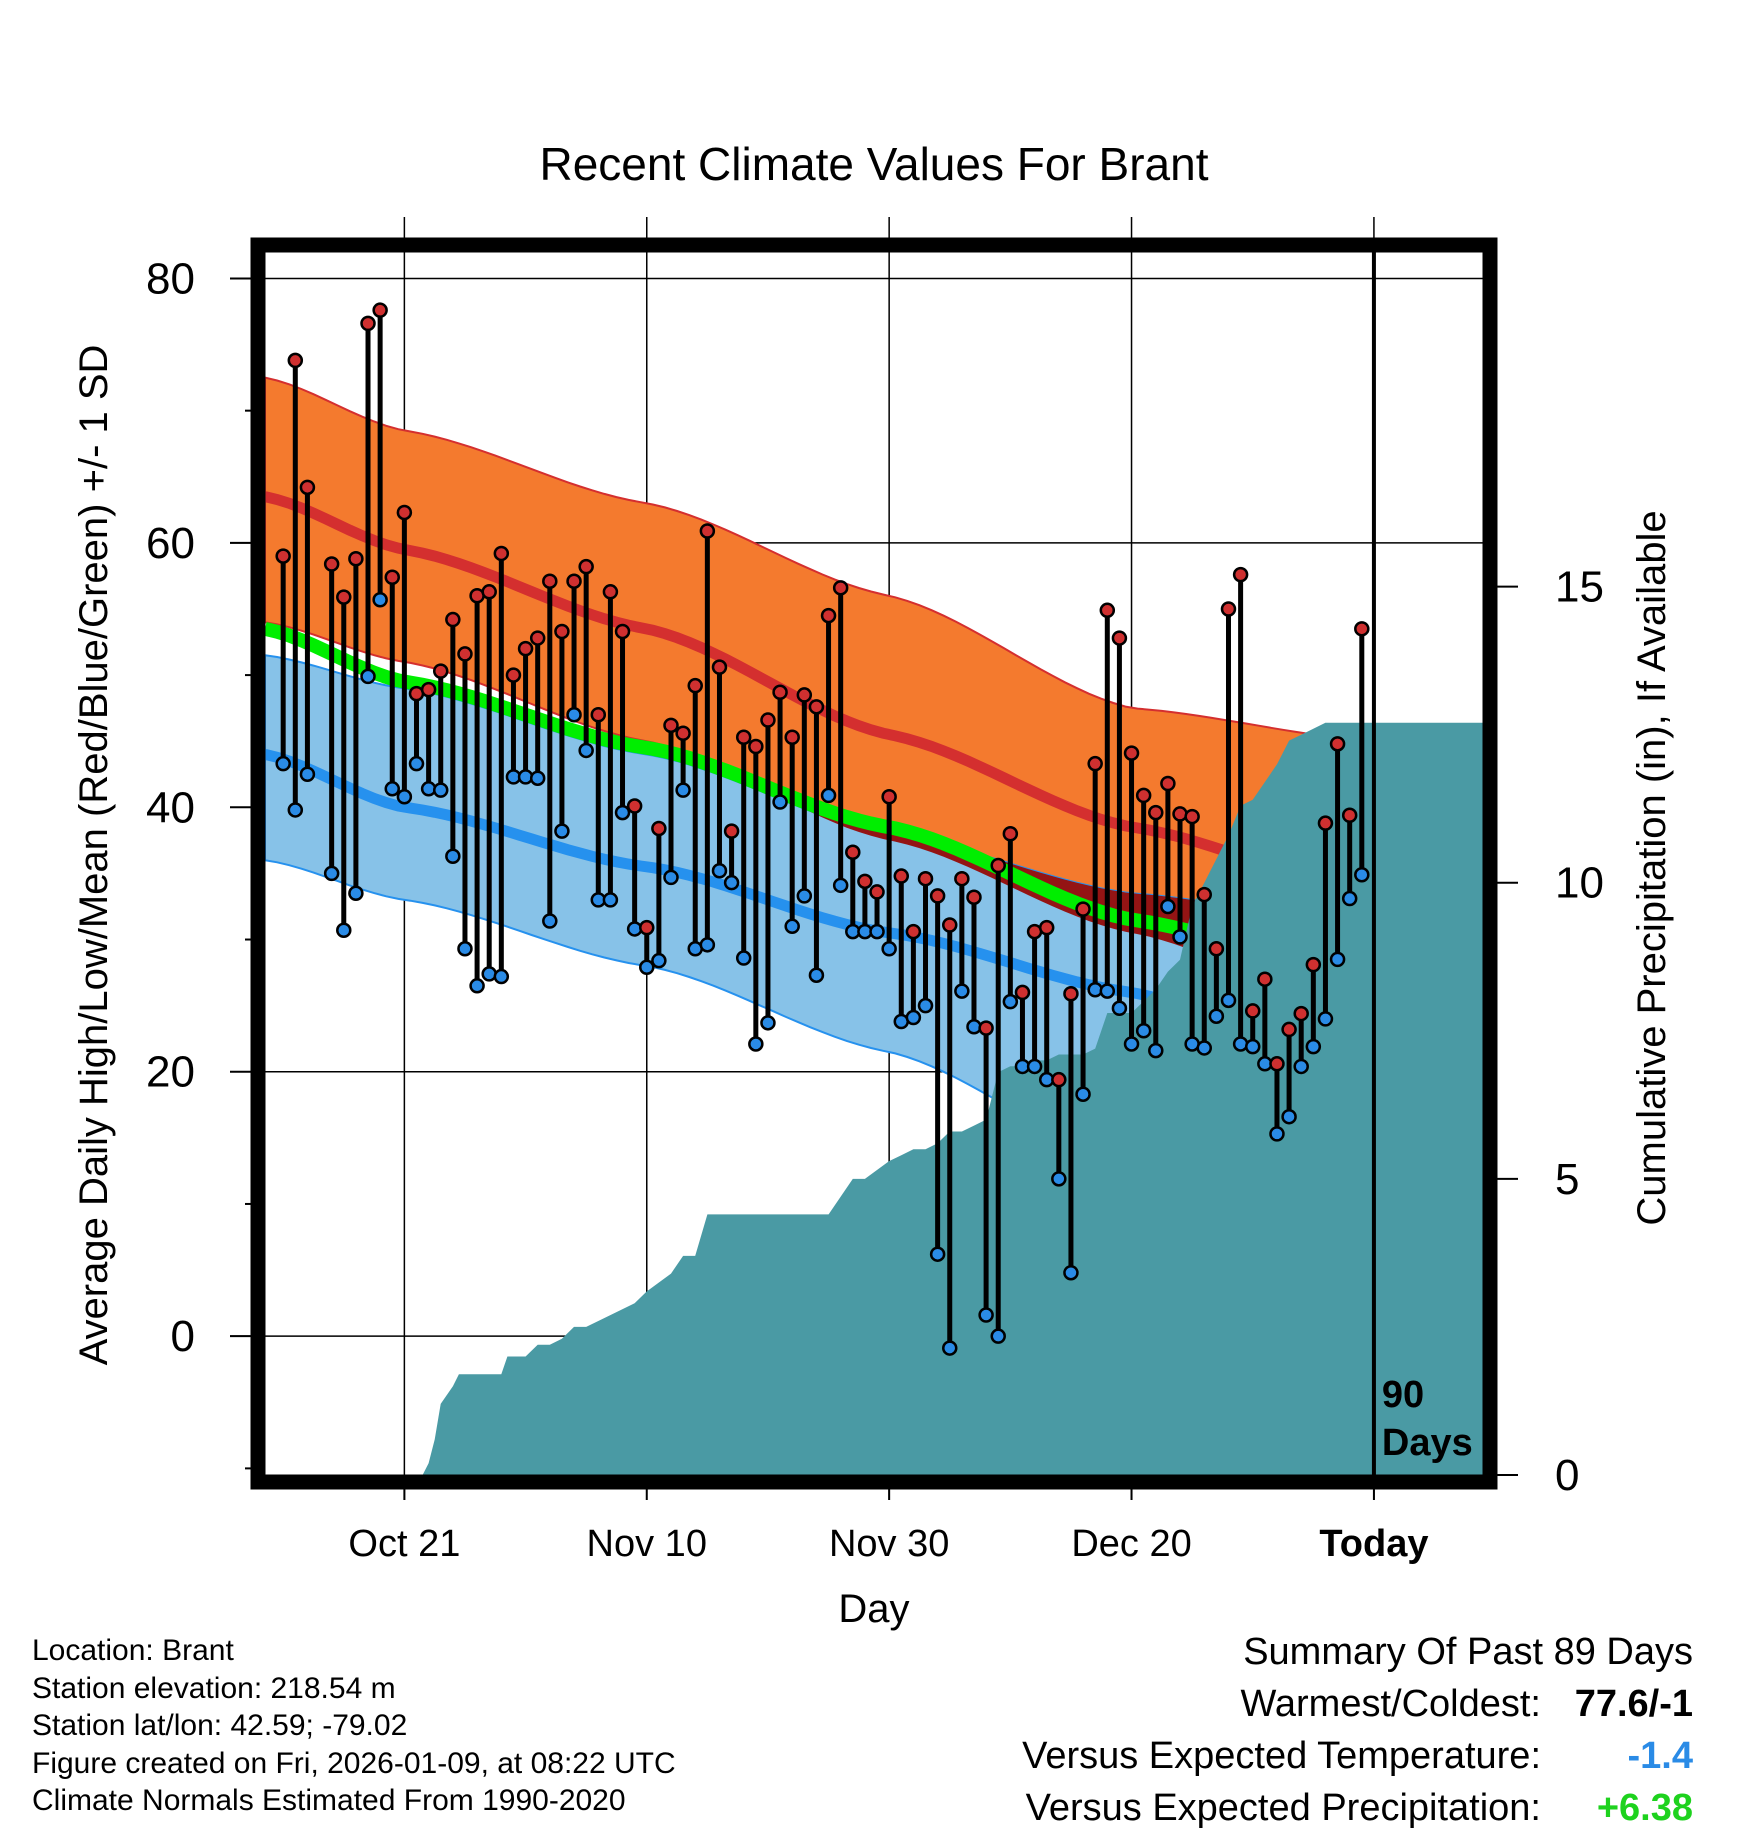  What do you see at coordinates (220, 1725) in the screenshot?
I see `info-latlon: Station lat/lon: 42.59; -79.02` at bounding box center [220, 1725].